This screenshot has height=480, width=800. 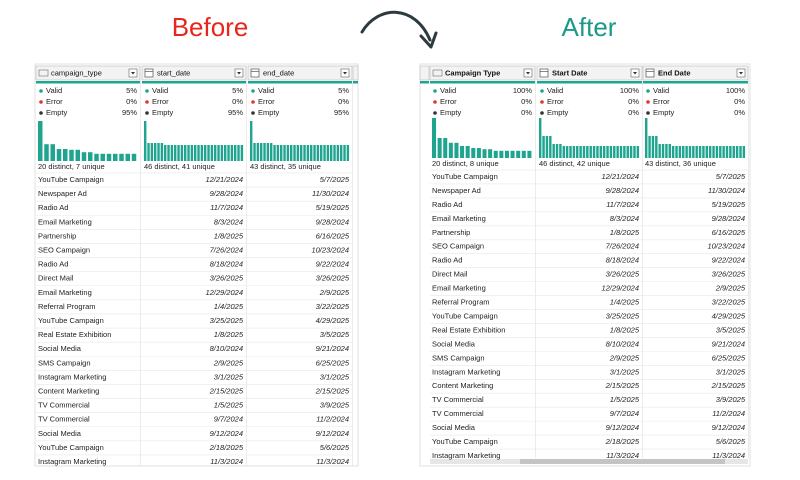 What do you see at coordinates (462, 385) in the screenshot?
I see `cell-text: Content Marketing` at bounding box center [462, 385].